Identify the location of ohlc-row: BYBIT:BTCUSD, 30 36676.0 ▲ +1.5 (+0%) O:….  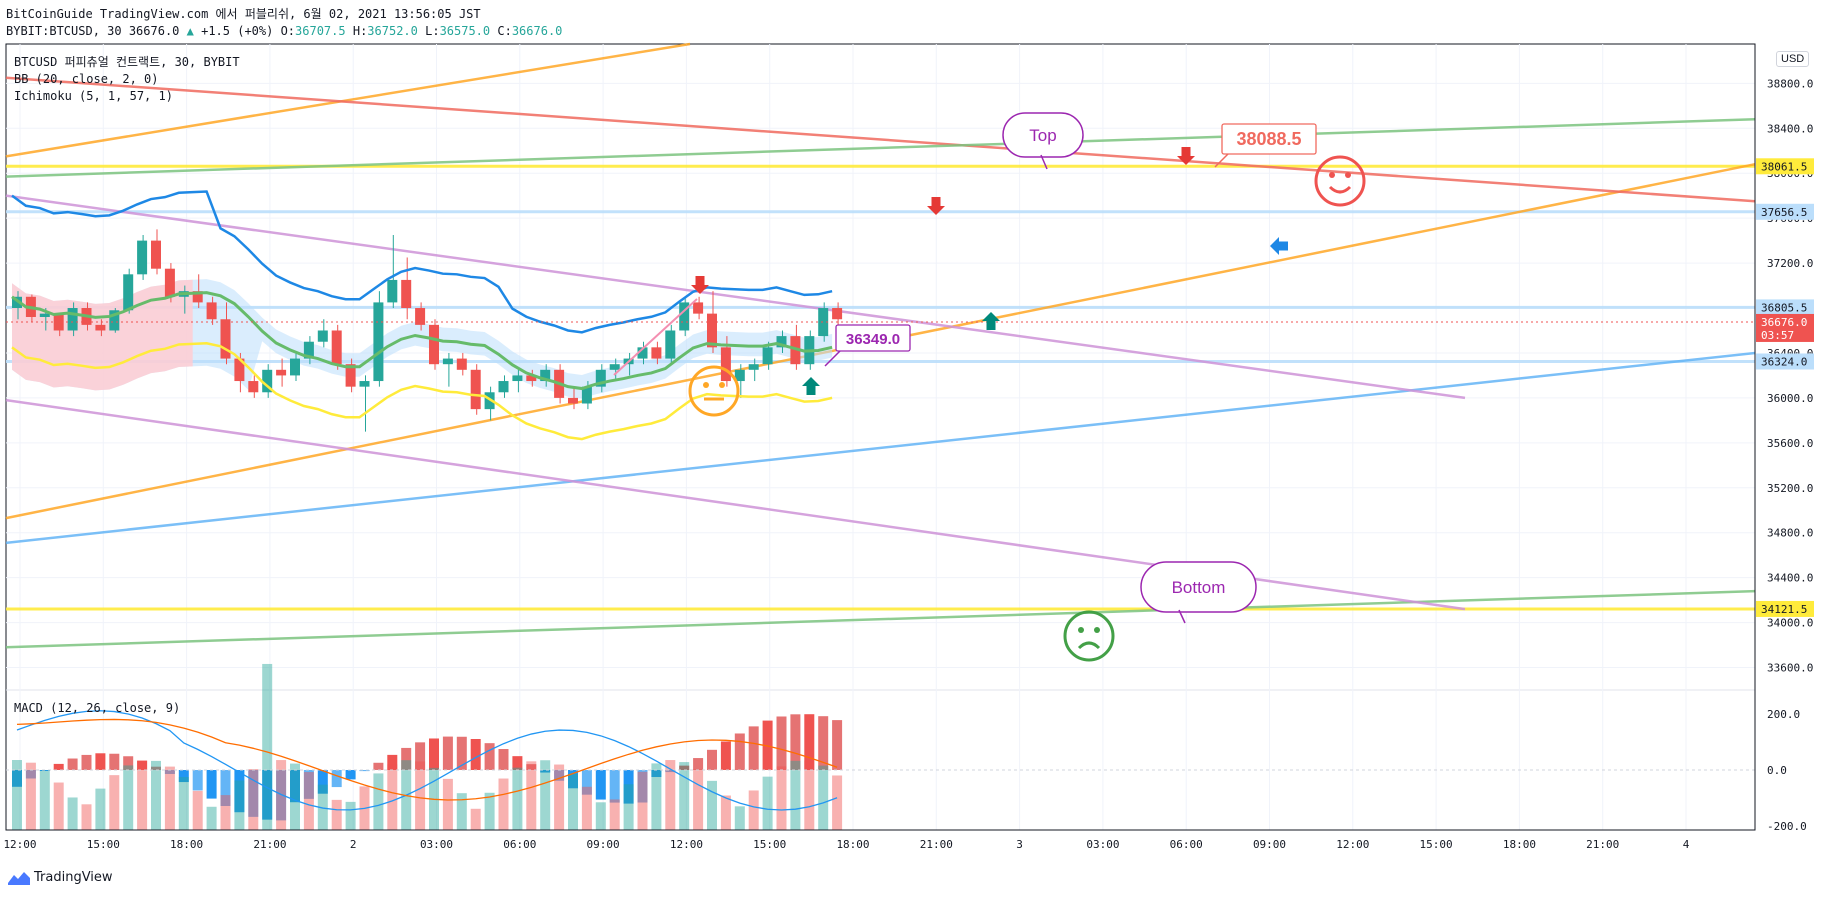
(284, 31).